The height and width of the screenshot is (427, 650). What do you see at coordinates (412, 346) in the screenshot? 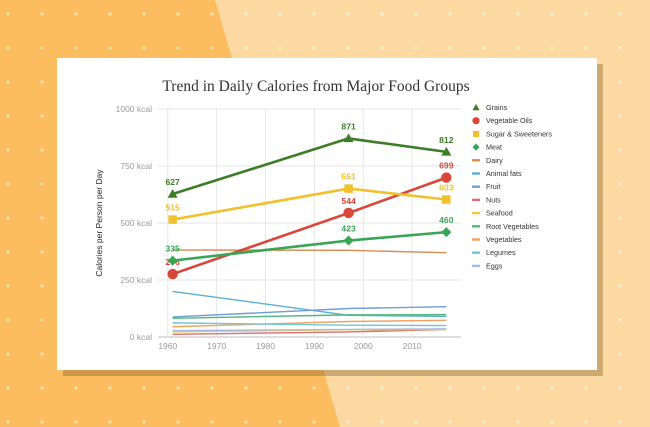
I see `x-tick-label: 2010` at bounding box center [412, 346].